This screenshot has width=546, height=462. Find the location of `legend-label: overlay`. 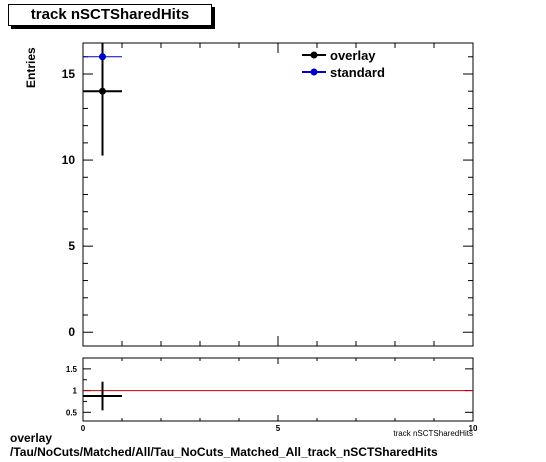

legend-label: overlay is located at coordinates (353, 55).